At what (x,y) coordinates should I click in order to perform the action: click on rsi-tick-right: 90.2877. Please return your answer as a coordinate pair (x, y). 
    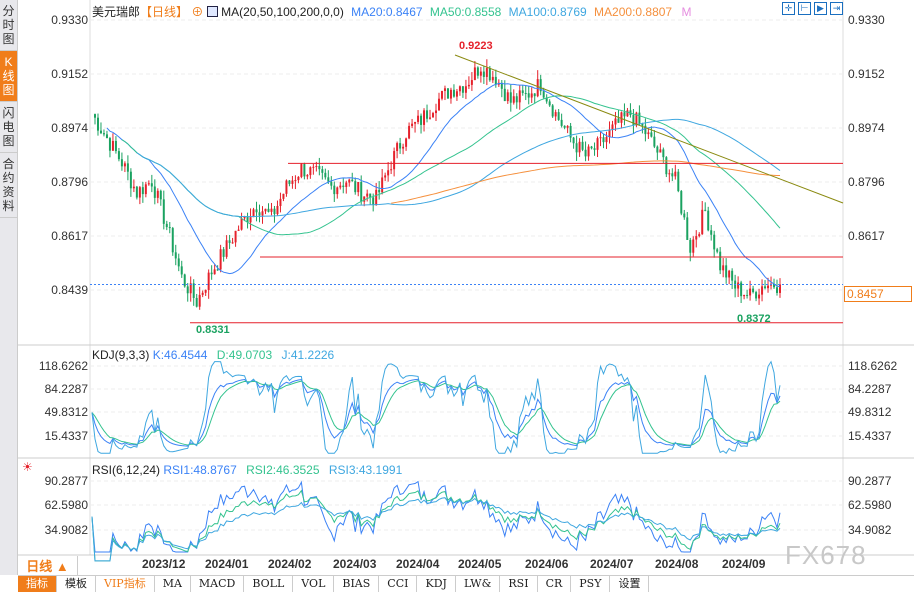
    Looking at the image, I should click on (870, 481).